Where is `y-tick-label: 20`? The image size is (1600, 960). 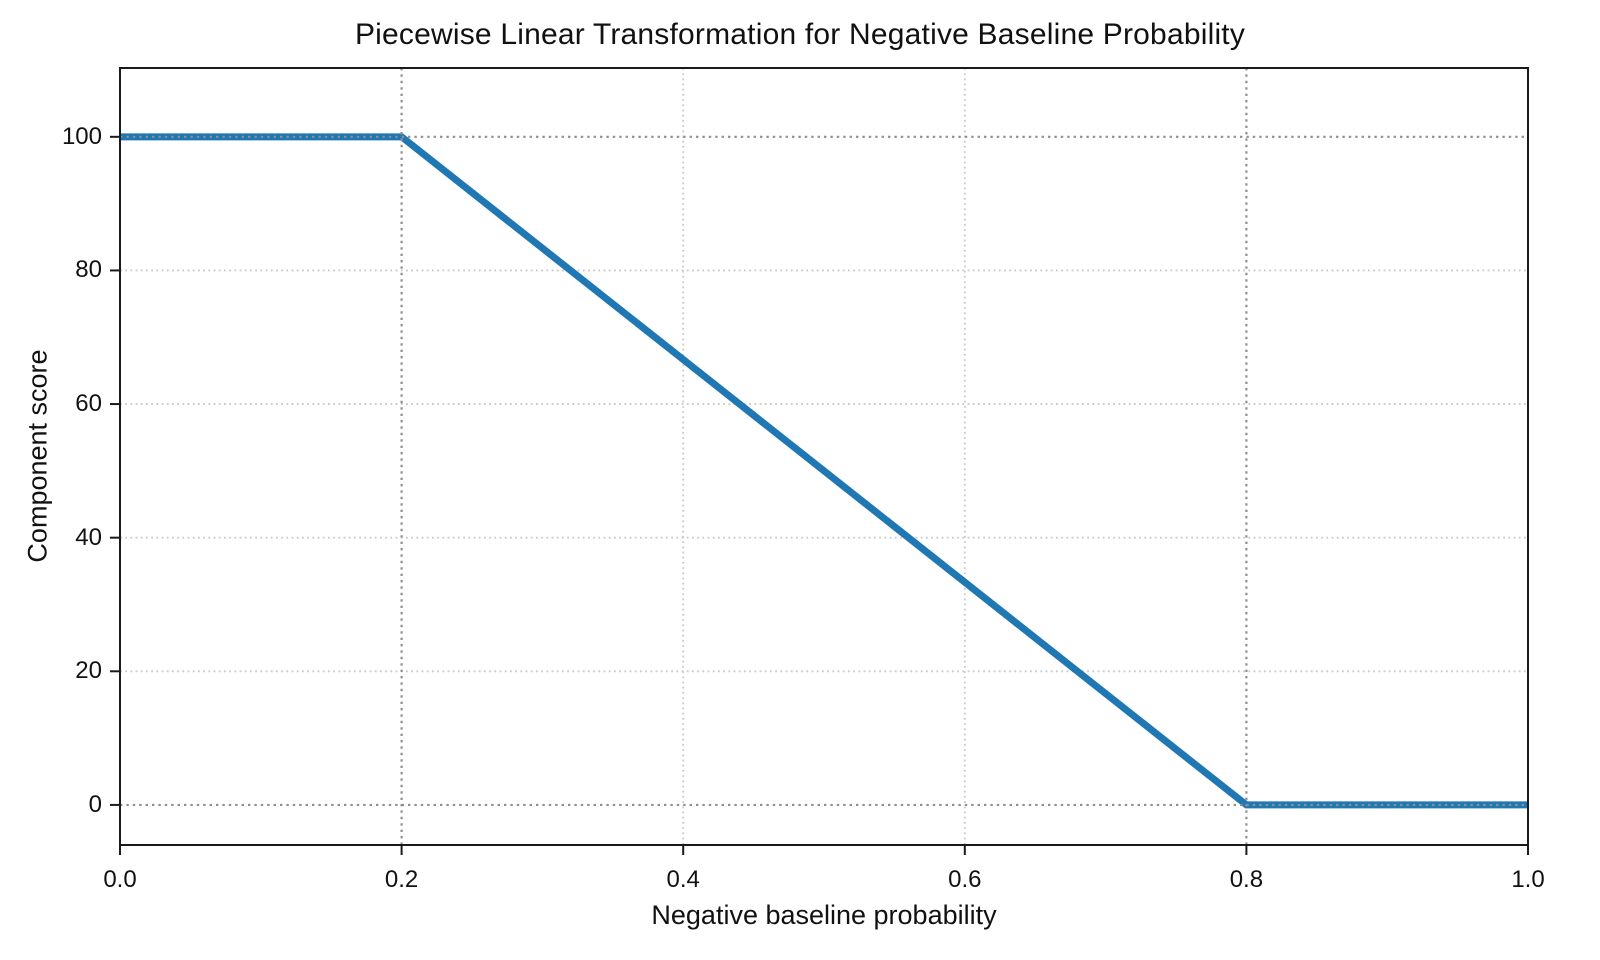
y-tick-label: 20 is located at coordinates (88, 671).